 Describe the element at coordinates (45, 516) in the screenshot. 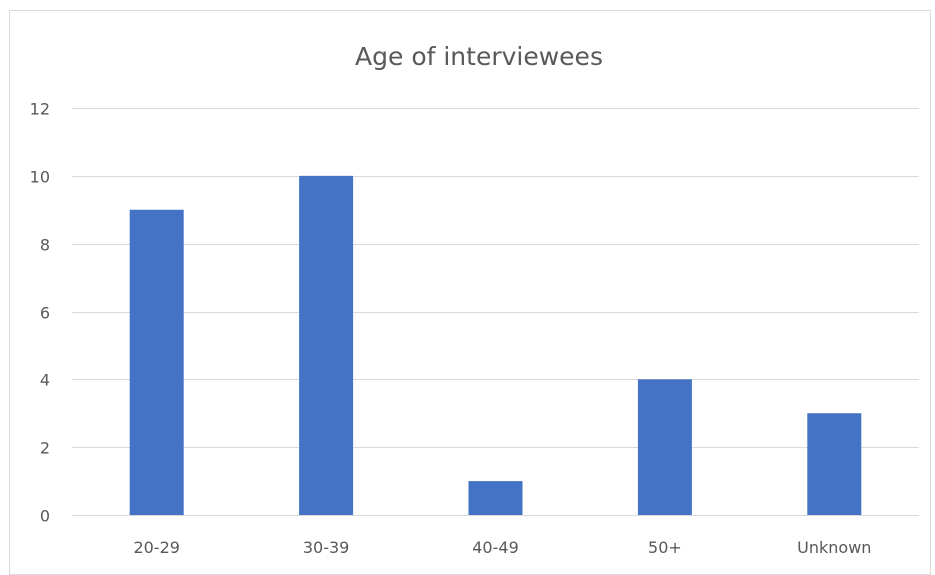

I see `y-tick-label: 0` at that location.